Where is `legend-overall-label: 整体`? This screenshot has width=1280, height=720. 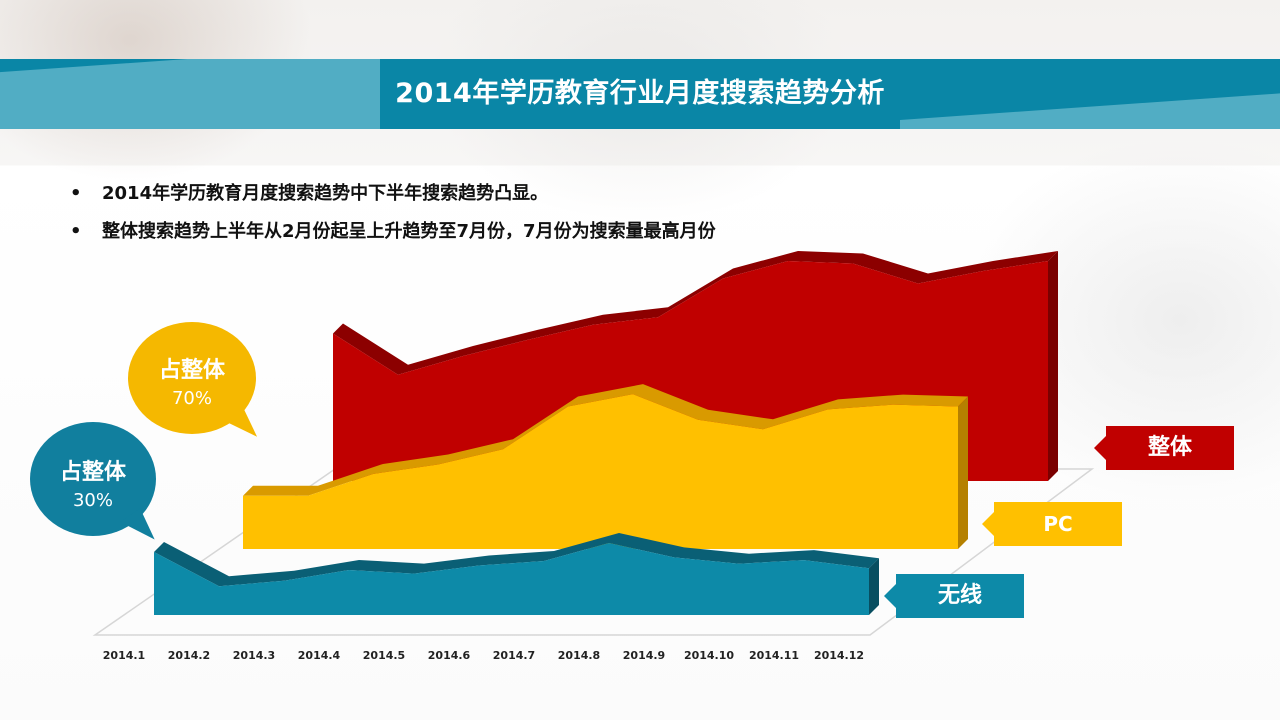
legend-overall-label: 整体 is located at coordinates (1169, 447).